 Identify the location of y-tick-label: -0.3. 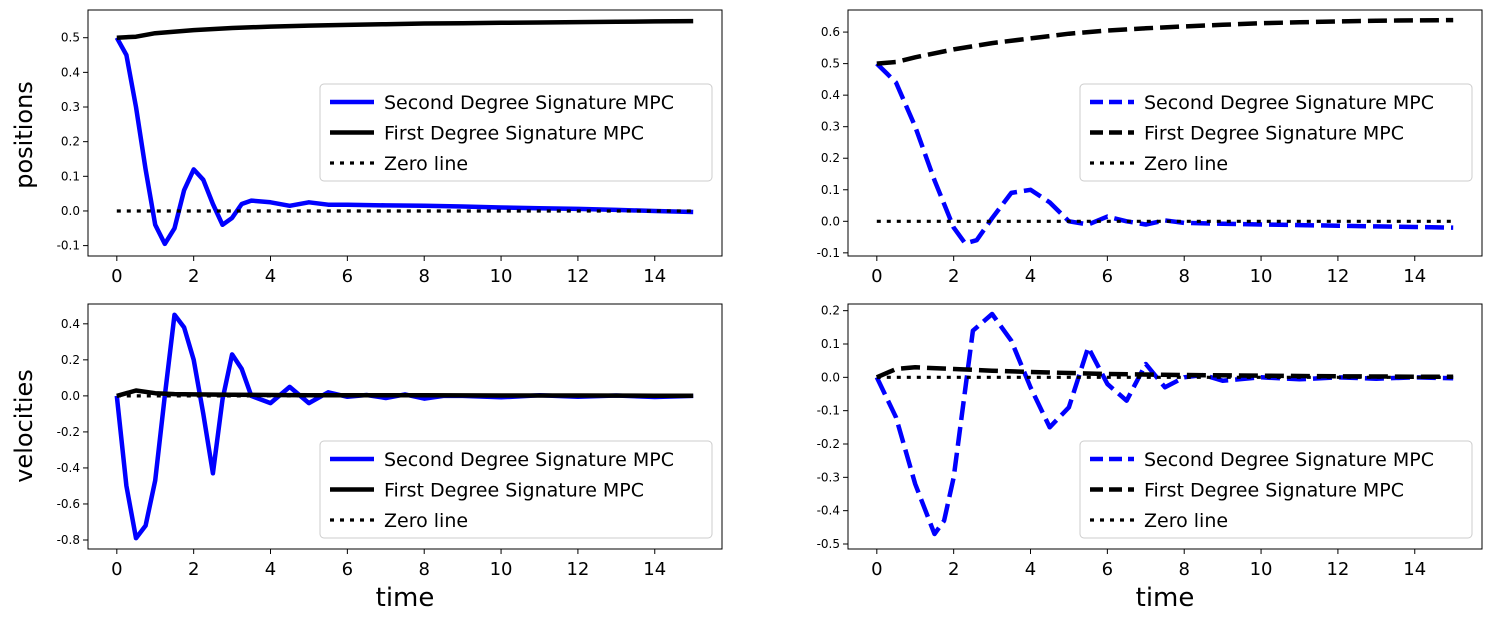
(828, 477).